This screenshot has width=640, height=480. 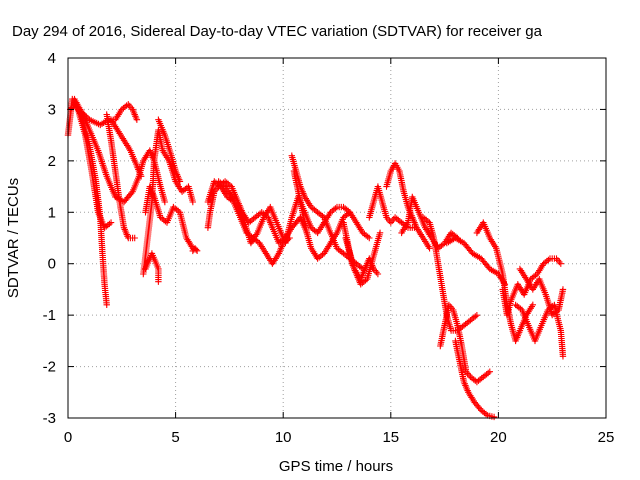 What do you see at coordinates (175, 437) in the screenshot?
I see `x-tick-label: 5` at bounding box center [175, 437].